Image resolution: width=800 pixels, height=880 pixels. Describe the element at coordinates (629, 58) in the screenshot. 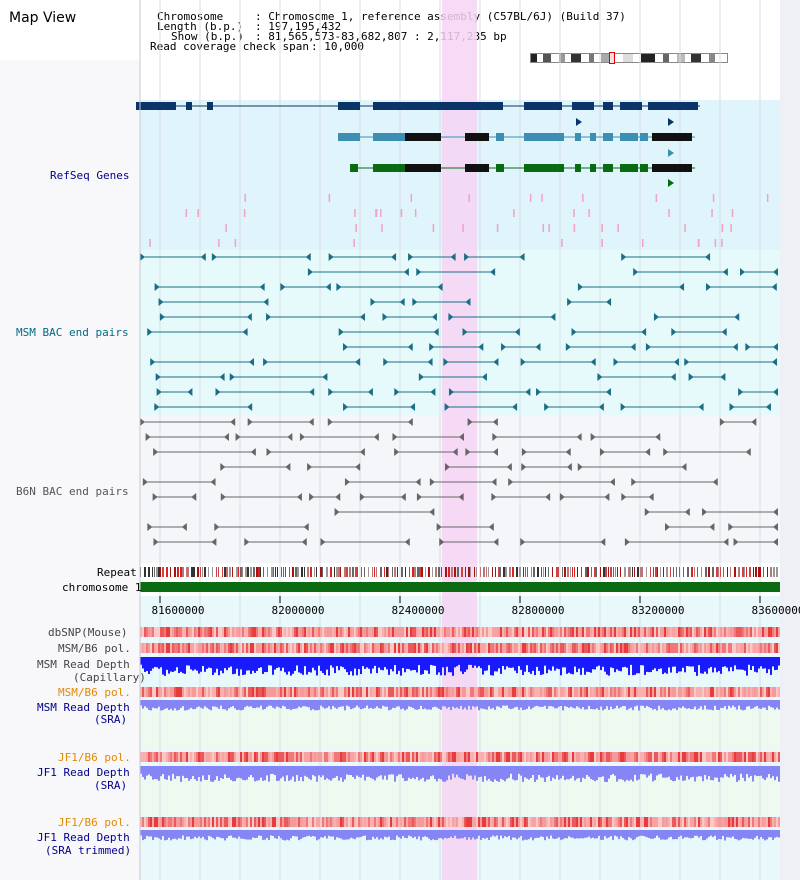

I see `chromosome-ideogram` at that location.